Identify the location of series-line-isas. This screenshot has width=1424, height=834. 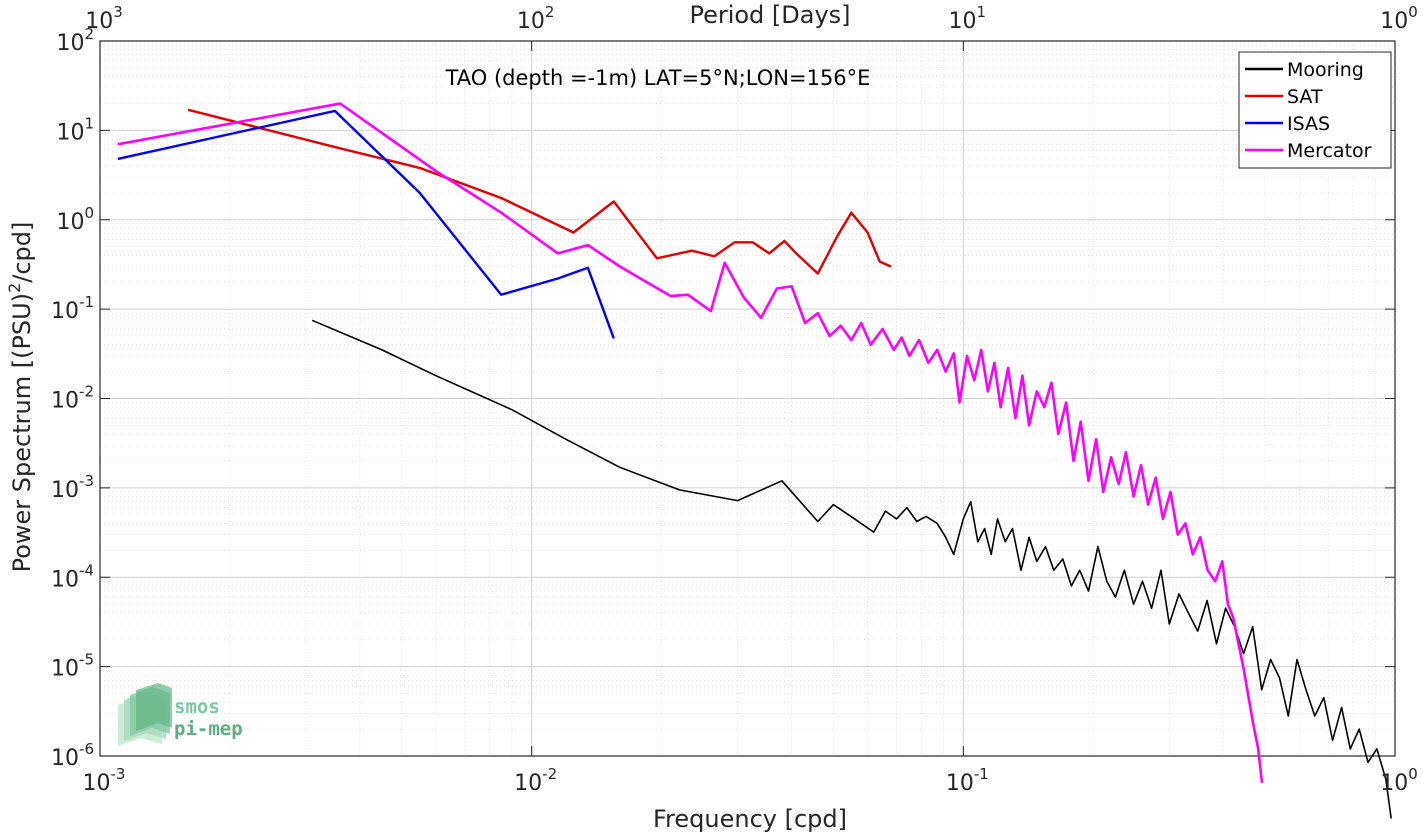
(366, 224).